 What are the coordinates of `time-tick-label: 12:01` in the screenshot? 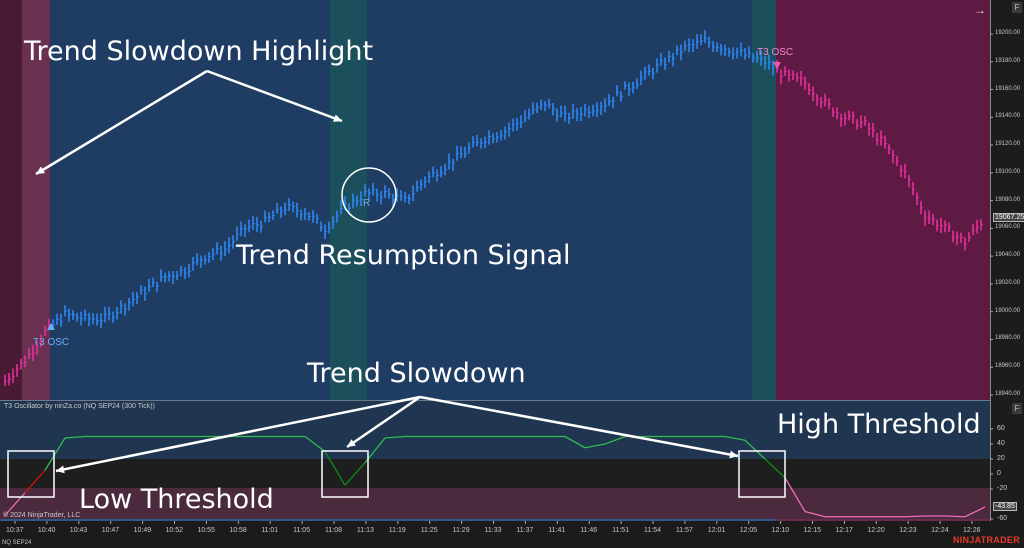 It's located at (716, 530).